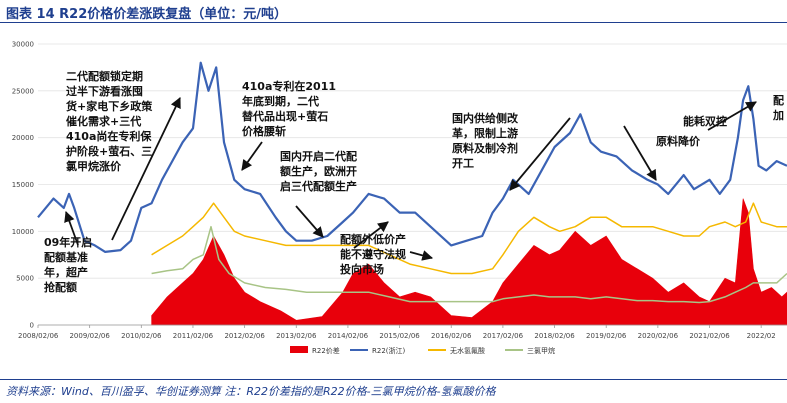 The image size is (787, 403). Describe the element at coordinates (109, 136) in the screenshot. I see `annotation-text: 410a尚在专利保` at that location.